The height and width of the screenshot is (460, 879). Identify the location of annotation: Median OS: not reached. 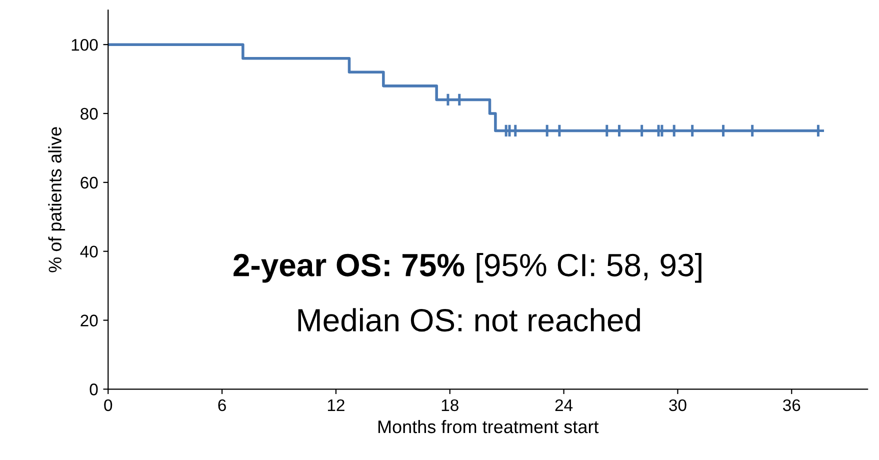
(469, 320).